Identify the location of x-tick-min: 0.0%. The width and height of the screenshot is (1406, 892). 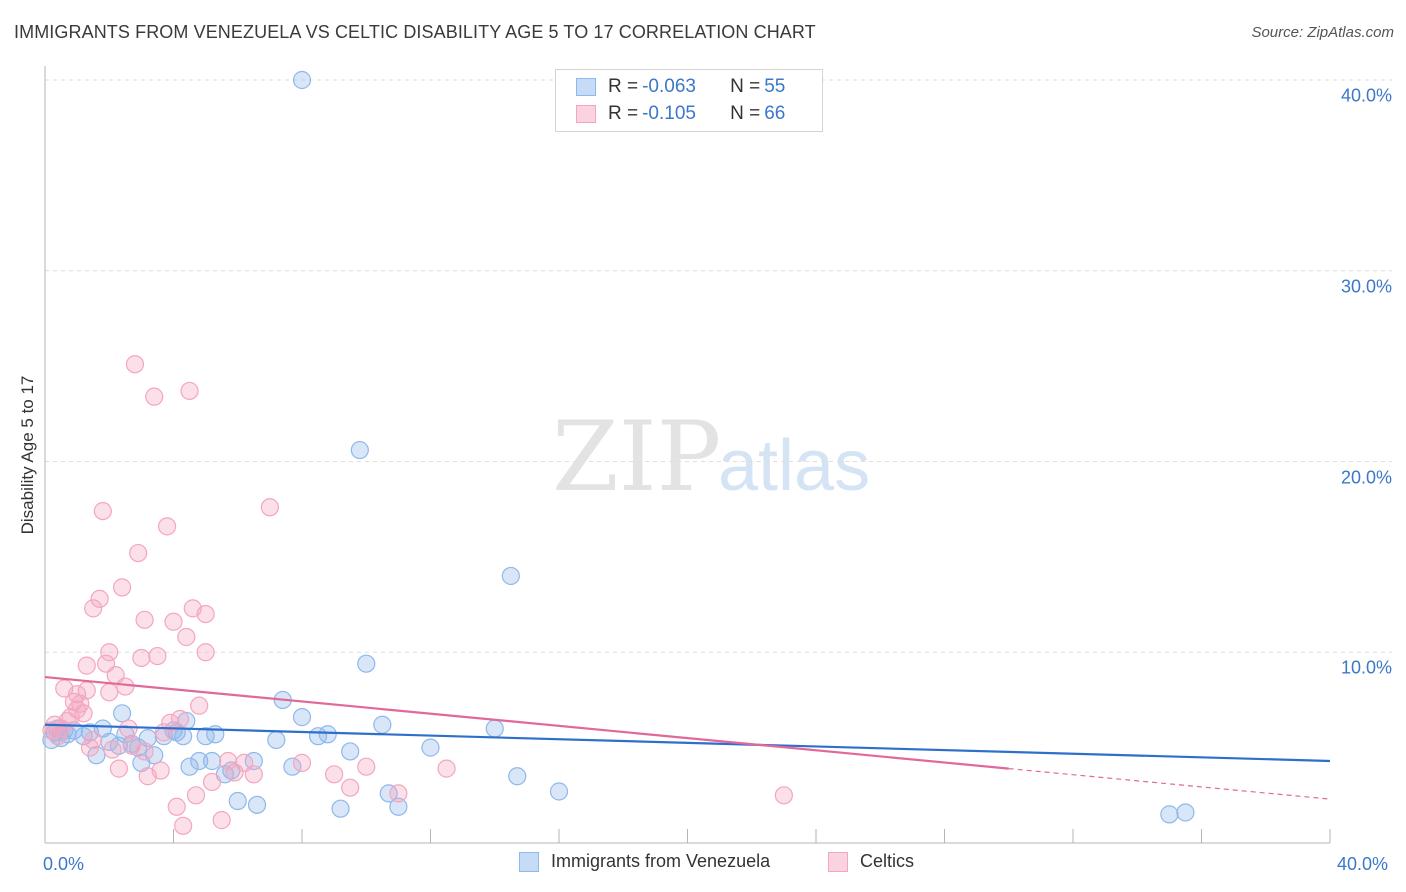
(64, 864).